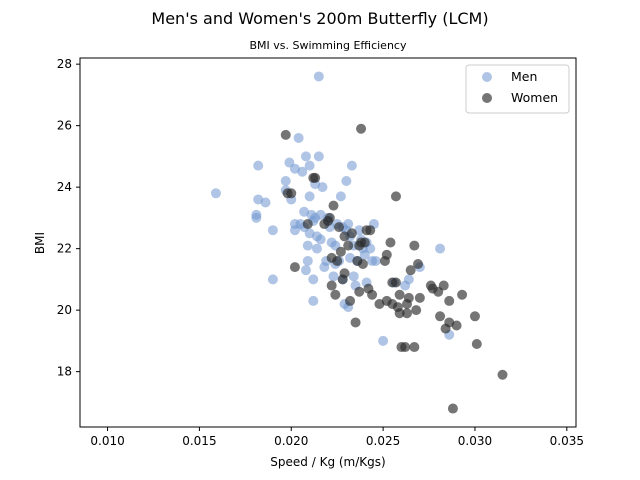 The width and height of the screenshot is (640, 480). Describe the element at coordinates (524, 76) in the screenshot. I see `legend-men-label: Men` at that location.